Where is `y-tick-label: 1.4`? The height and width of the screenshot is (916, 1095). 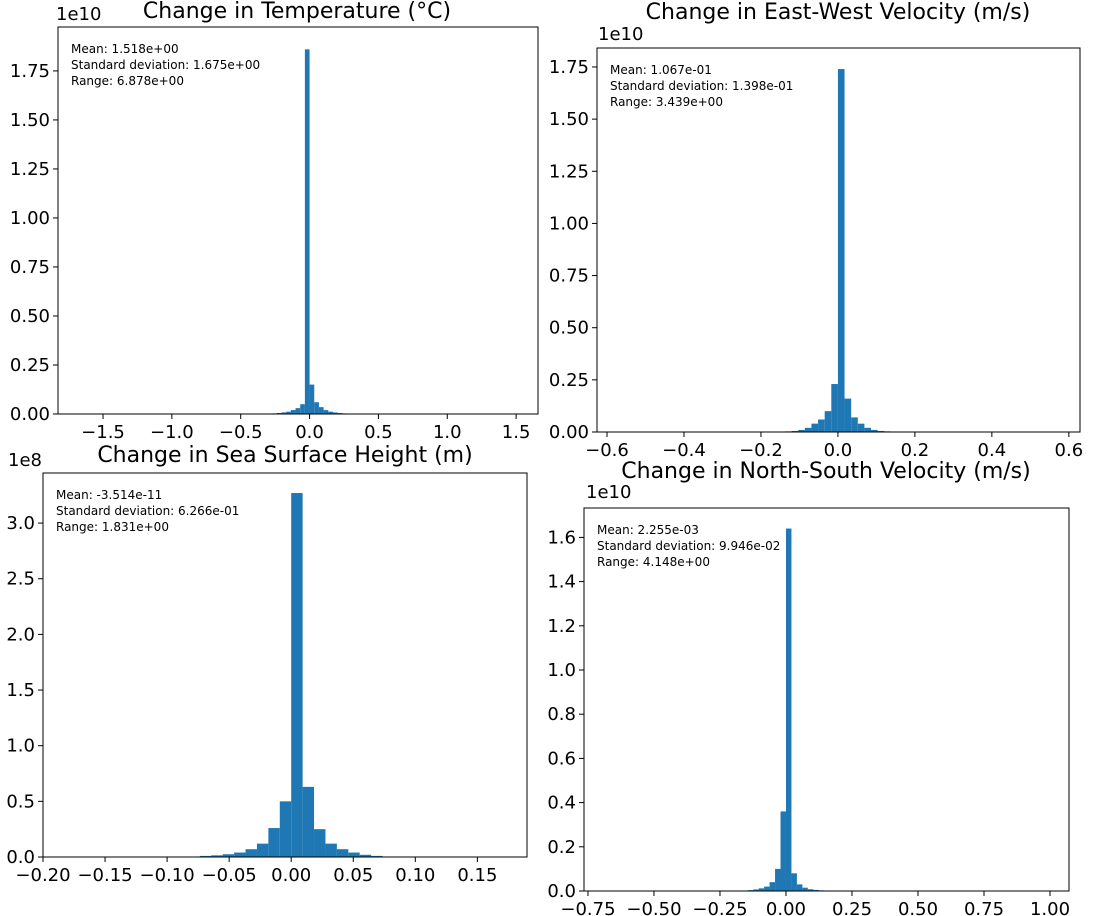
y-tick-label: 1.4 is located at coordinates (561, 582).